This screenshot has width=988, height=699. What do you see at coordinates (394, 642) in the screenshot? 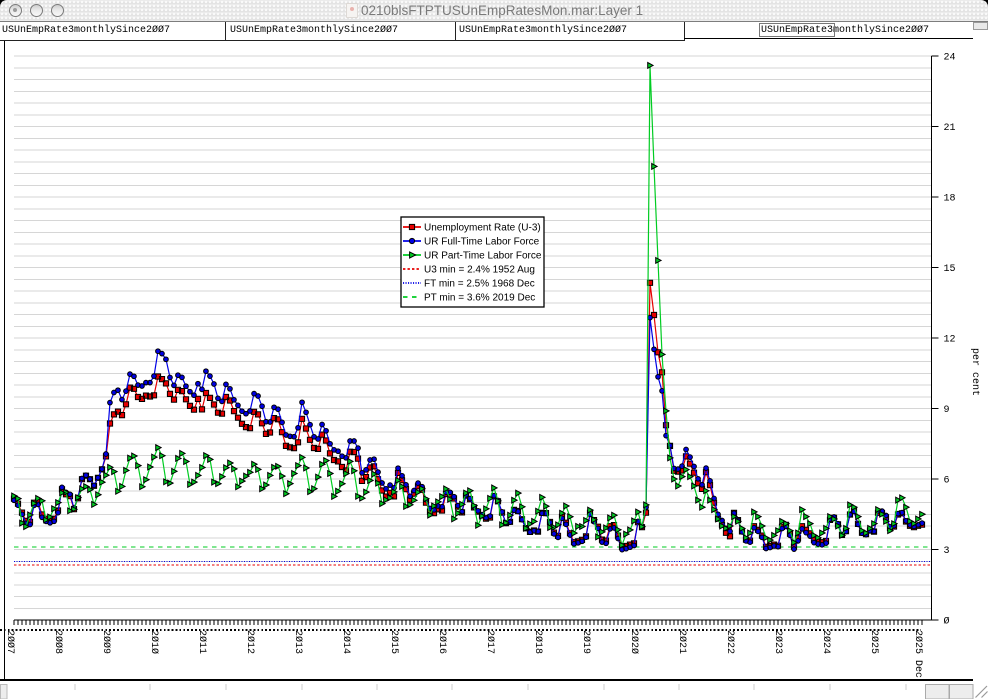
I see `svg-text: 2Ø15` at bounding box center [394, 642].